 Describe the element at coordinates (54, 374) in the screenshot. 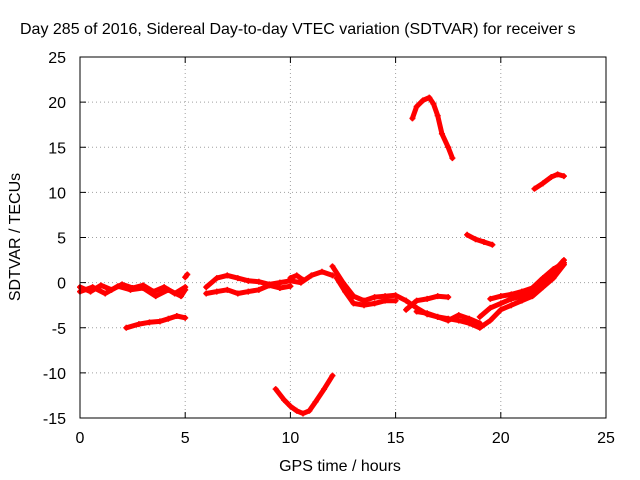

I see `y-tick-label: -10` at that location.